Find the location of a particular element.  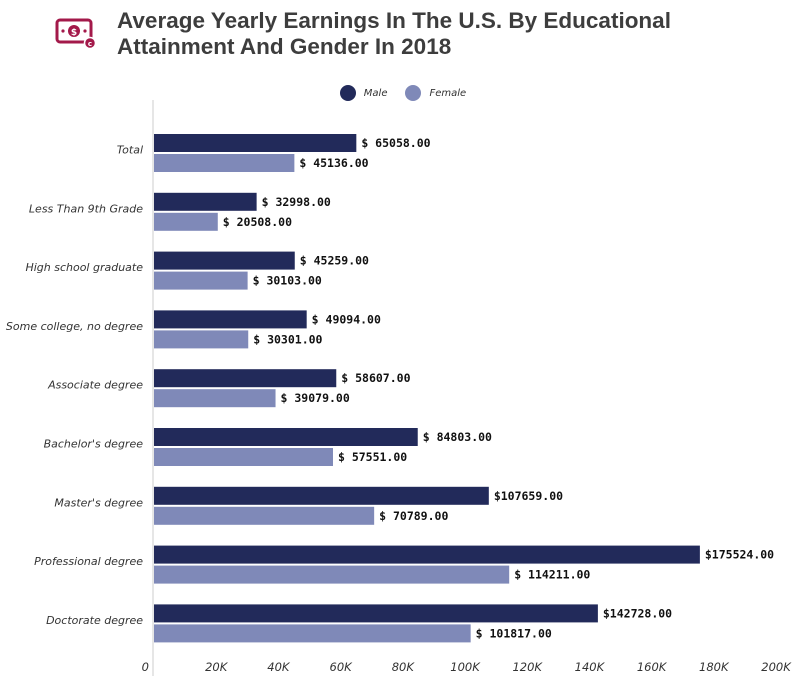

data-label-male: $142728.00 is located at coordinates (637, 613).